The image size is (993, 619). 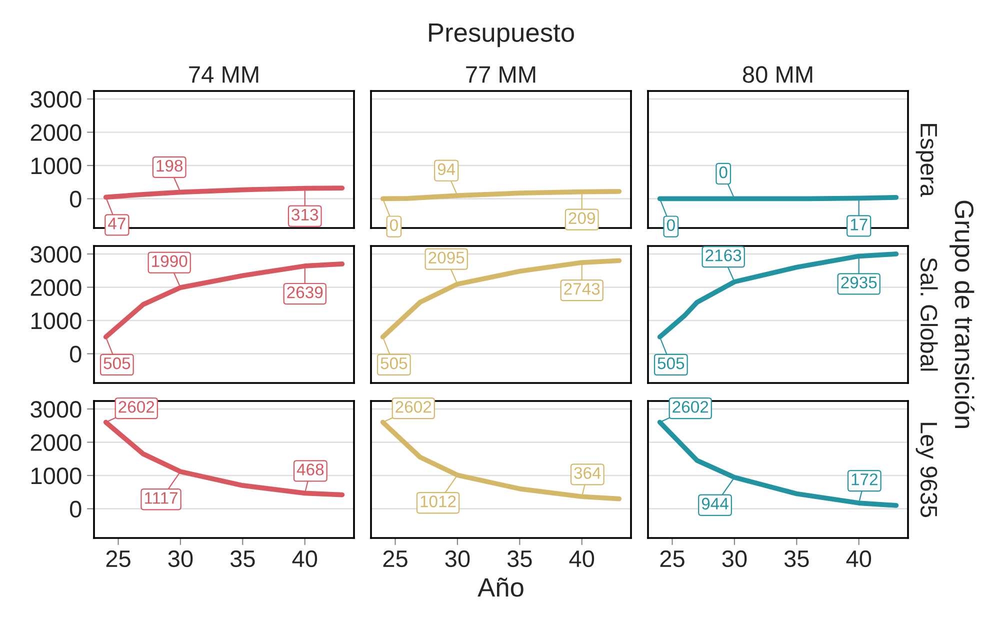 I want to click on text: Ley 9635, so click(x=927, y=470).